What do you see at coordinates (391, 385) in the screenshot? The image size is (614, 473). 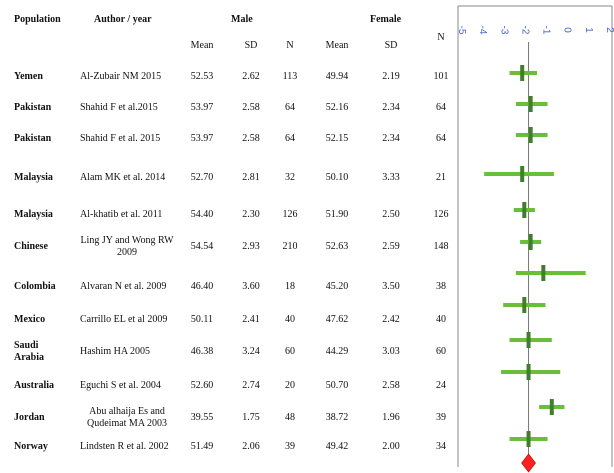 I see `female-sd-cell: 2.58` at bounding box center [391, 385].